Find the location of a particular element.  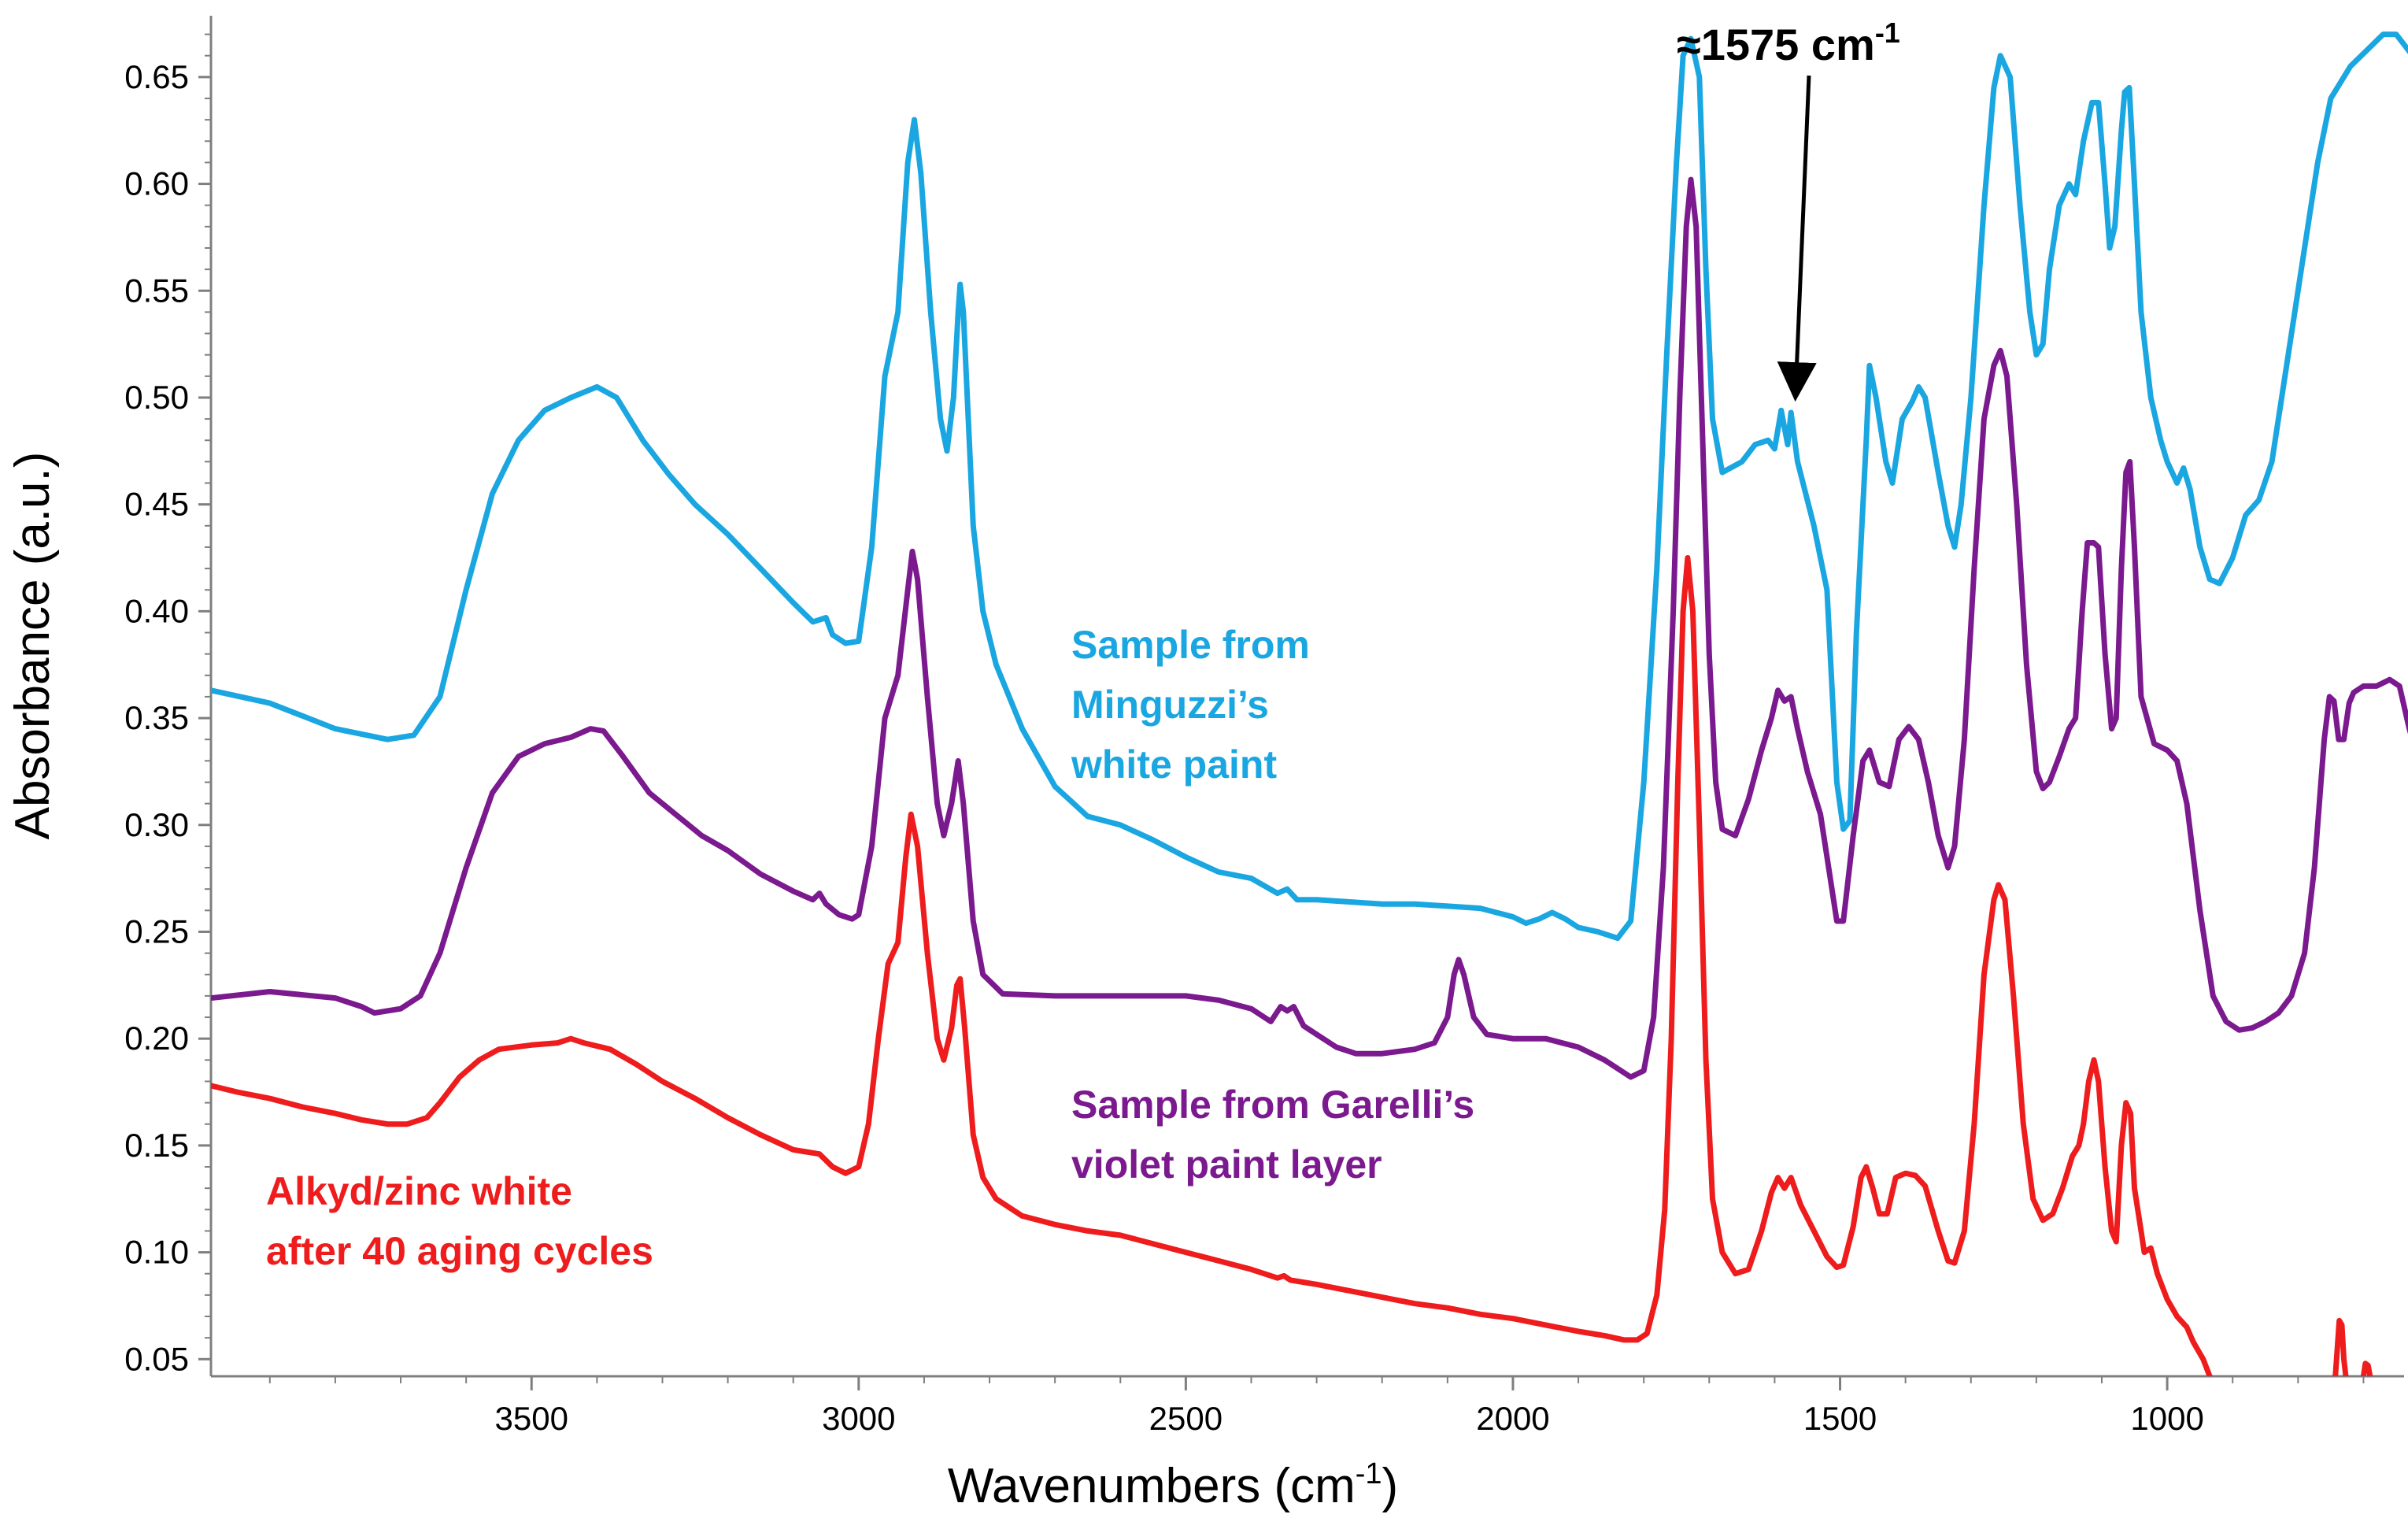

y-tick-label: 0.30 is located at coordinates (156, 825).